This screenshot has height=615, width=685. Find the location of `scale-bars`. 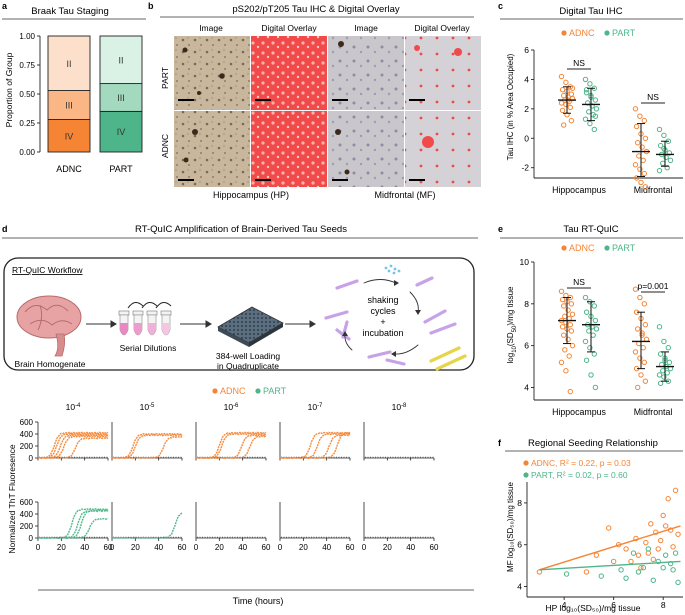

scale-bars is located at coordinates (301, 140).